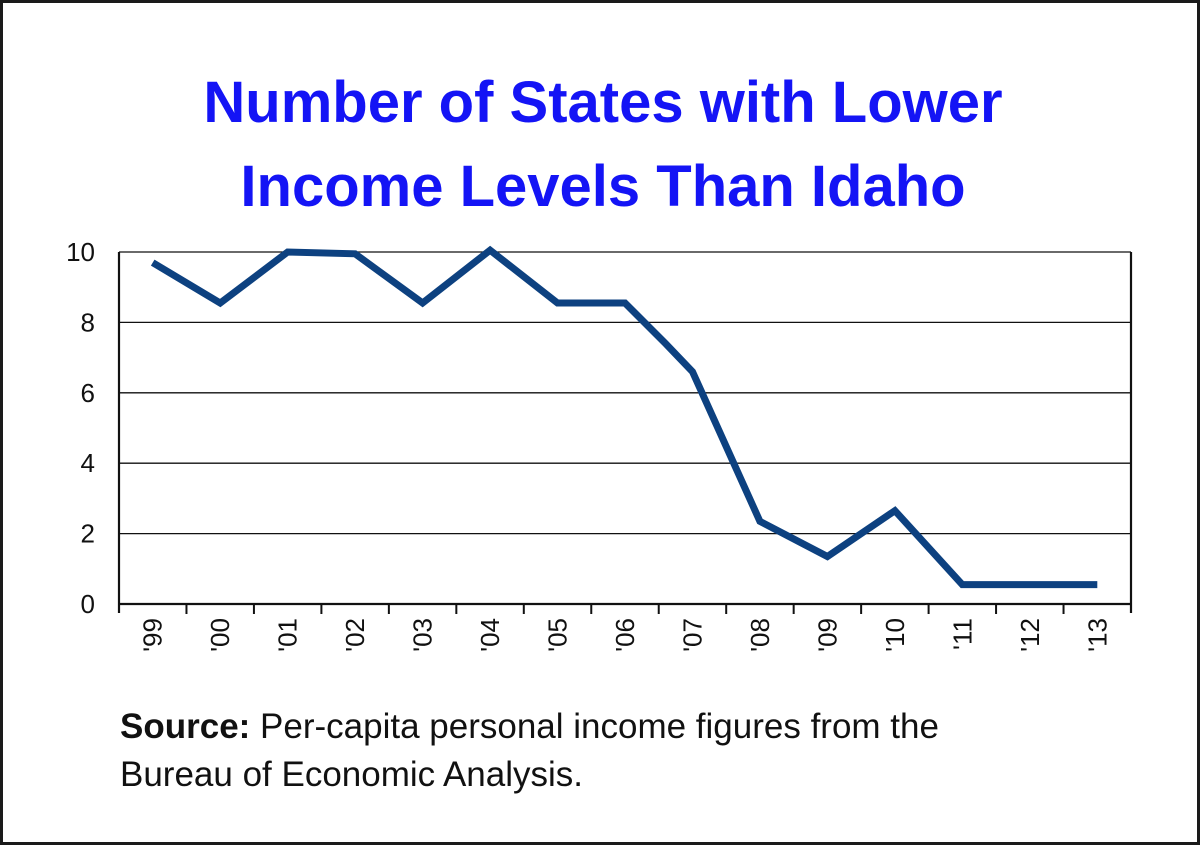 Image resolution: width=1200 pixels, height=848 pixels. I want to click on x-tick-label: '00, so click(220, 635).